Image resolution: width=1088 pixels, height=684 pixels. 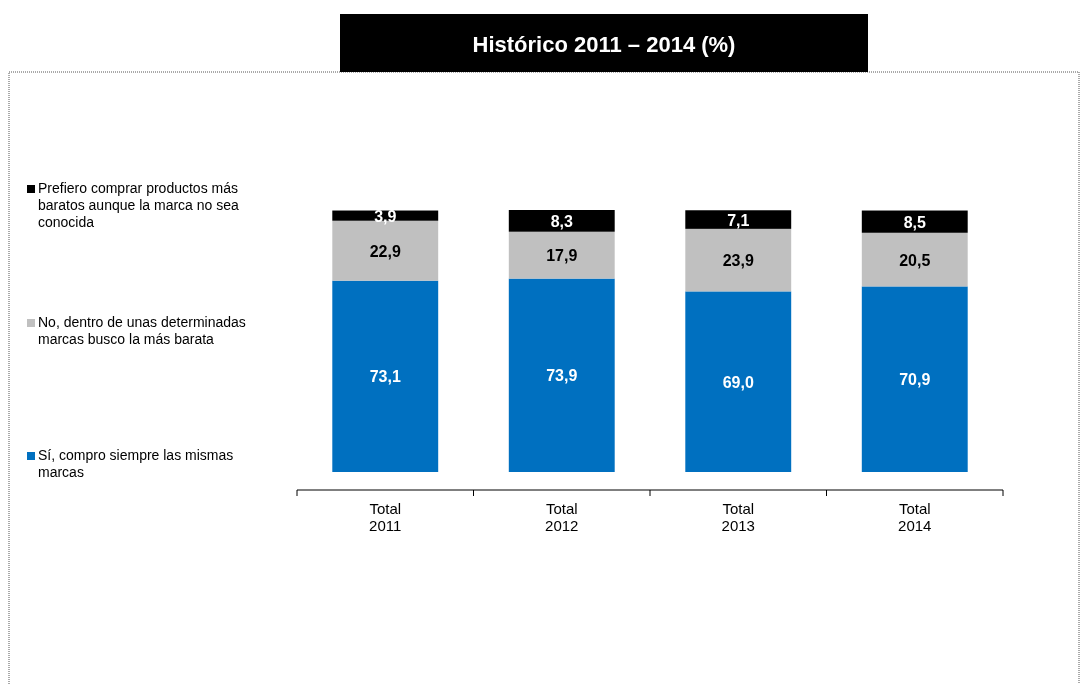 I want to click on chart-title: Histórico 2011 – 2014 (%), so click(x=604, y=44).